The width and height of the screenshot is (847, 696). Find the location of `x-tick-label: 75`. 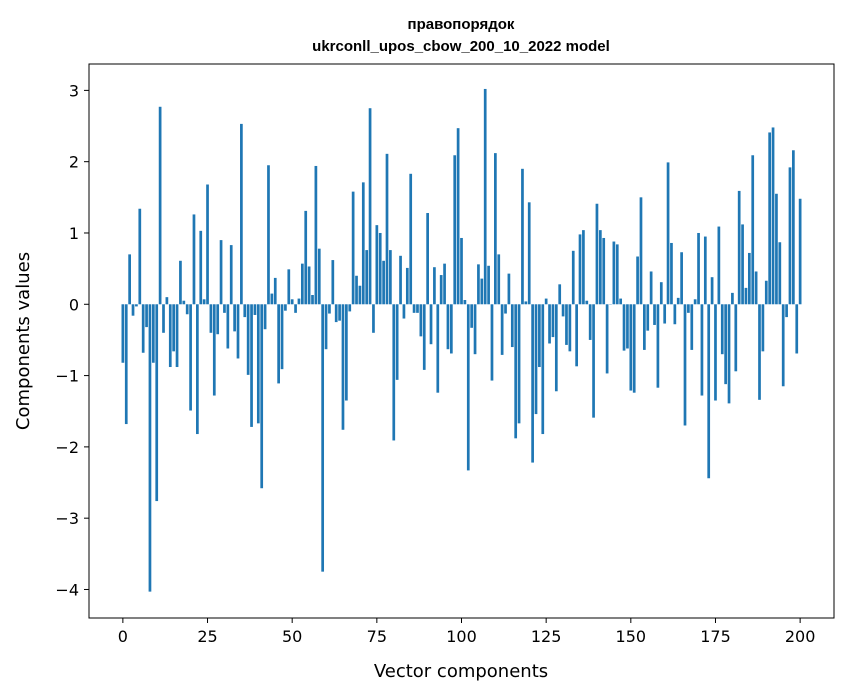

x-tick-label: 75 is located at coordinates (377, 636).